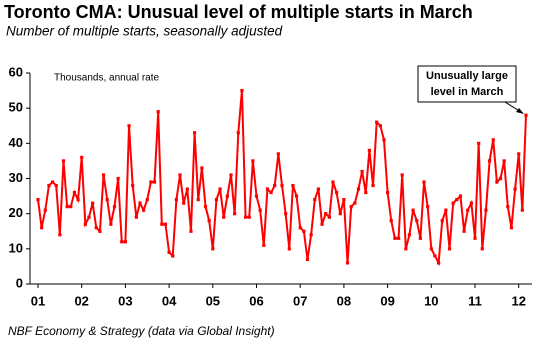  What do you see at coordinates (300, 300) in the screenshot?
I see `x-tick-label: 07` at bounding box center [300, 300].